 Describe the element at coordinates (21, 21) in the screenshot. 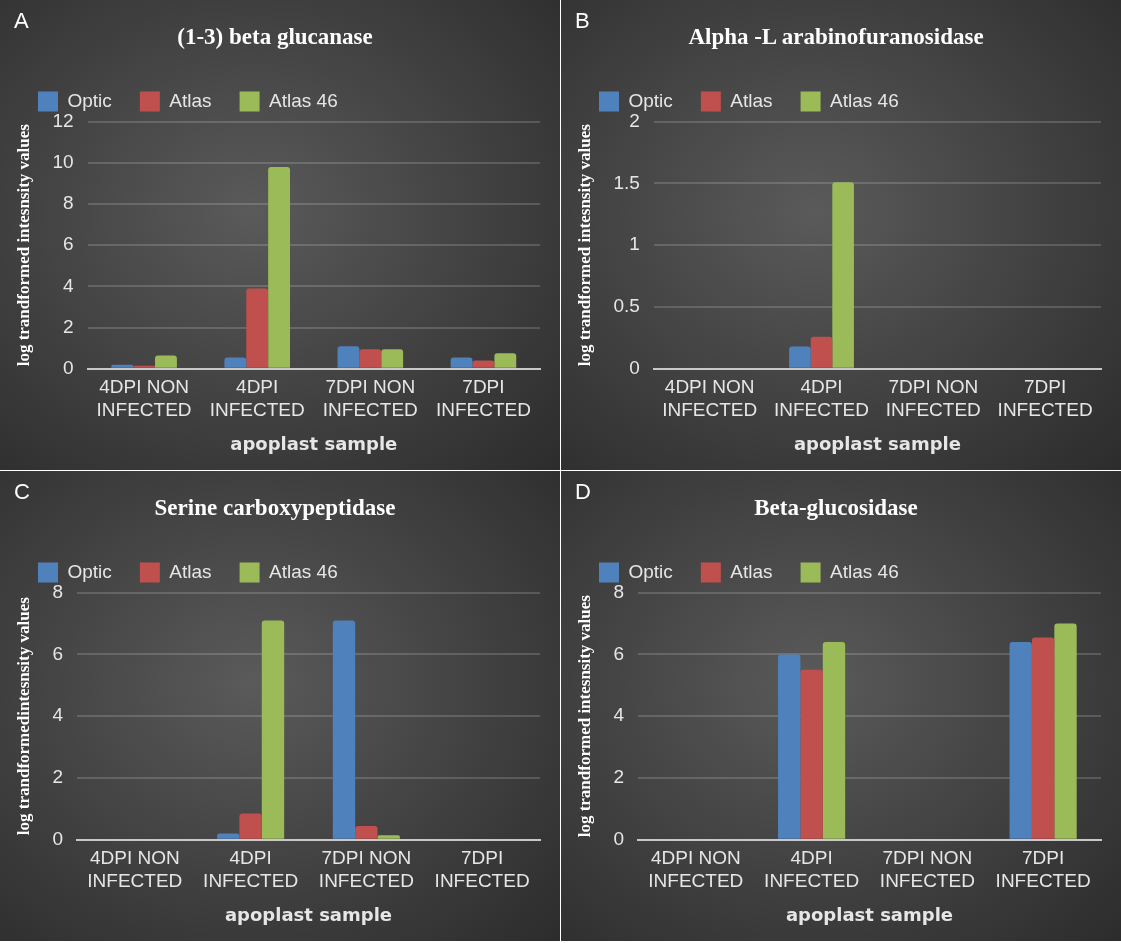

I see `text: A` at that location.